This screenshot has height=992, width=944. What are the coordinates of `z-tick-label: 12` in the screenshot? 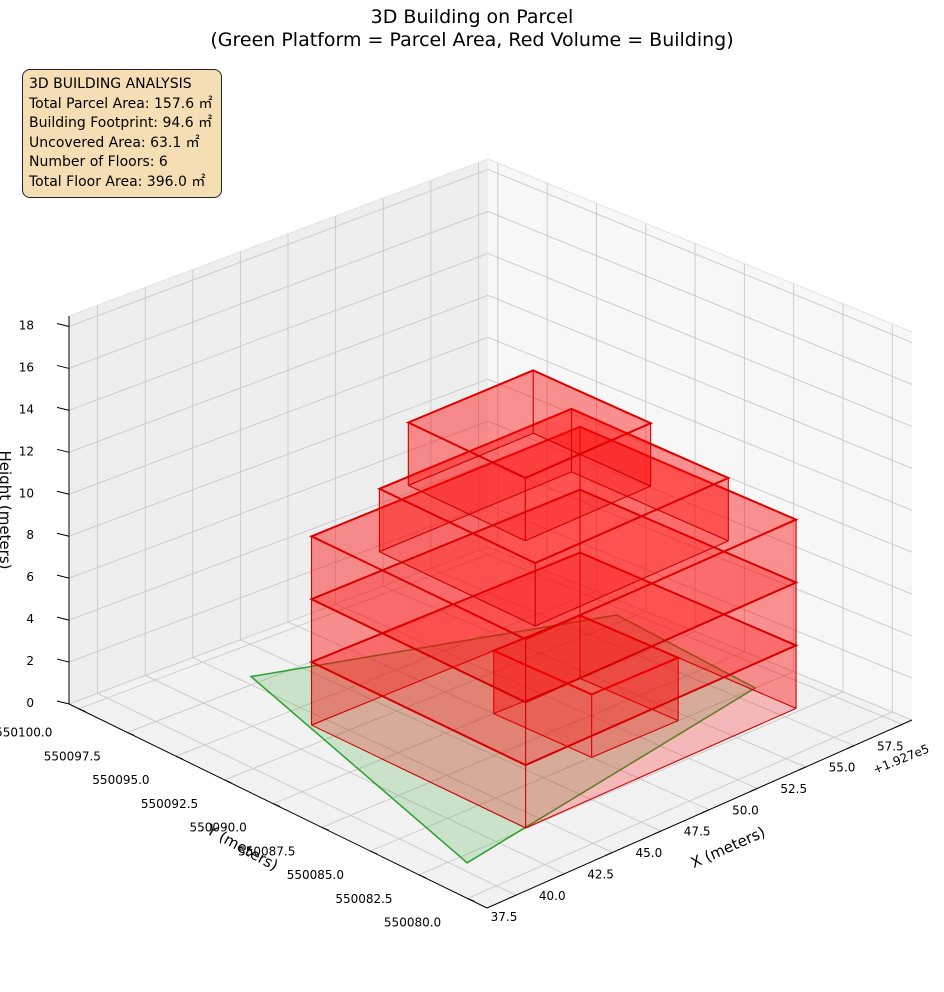 It's located at (26, 451).